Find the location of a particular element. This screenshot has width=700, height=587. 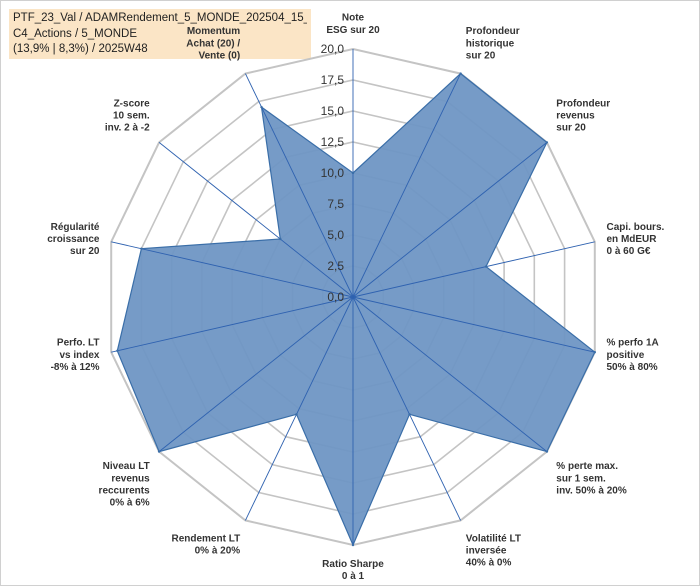

radial-tick-label: 10,0 is located at coordinates (333, 173).